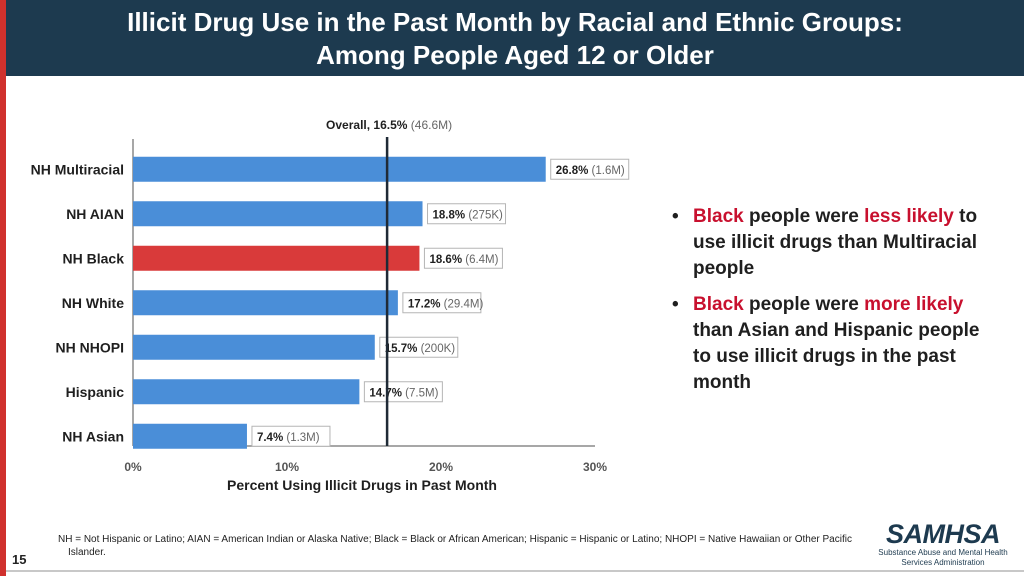 The height and width of the screenshot is (576, 1024). I want to click on data-label-value: 18.6%, so click(445, 260).